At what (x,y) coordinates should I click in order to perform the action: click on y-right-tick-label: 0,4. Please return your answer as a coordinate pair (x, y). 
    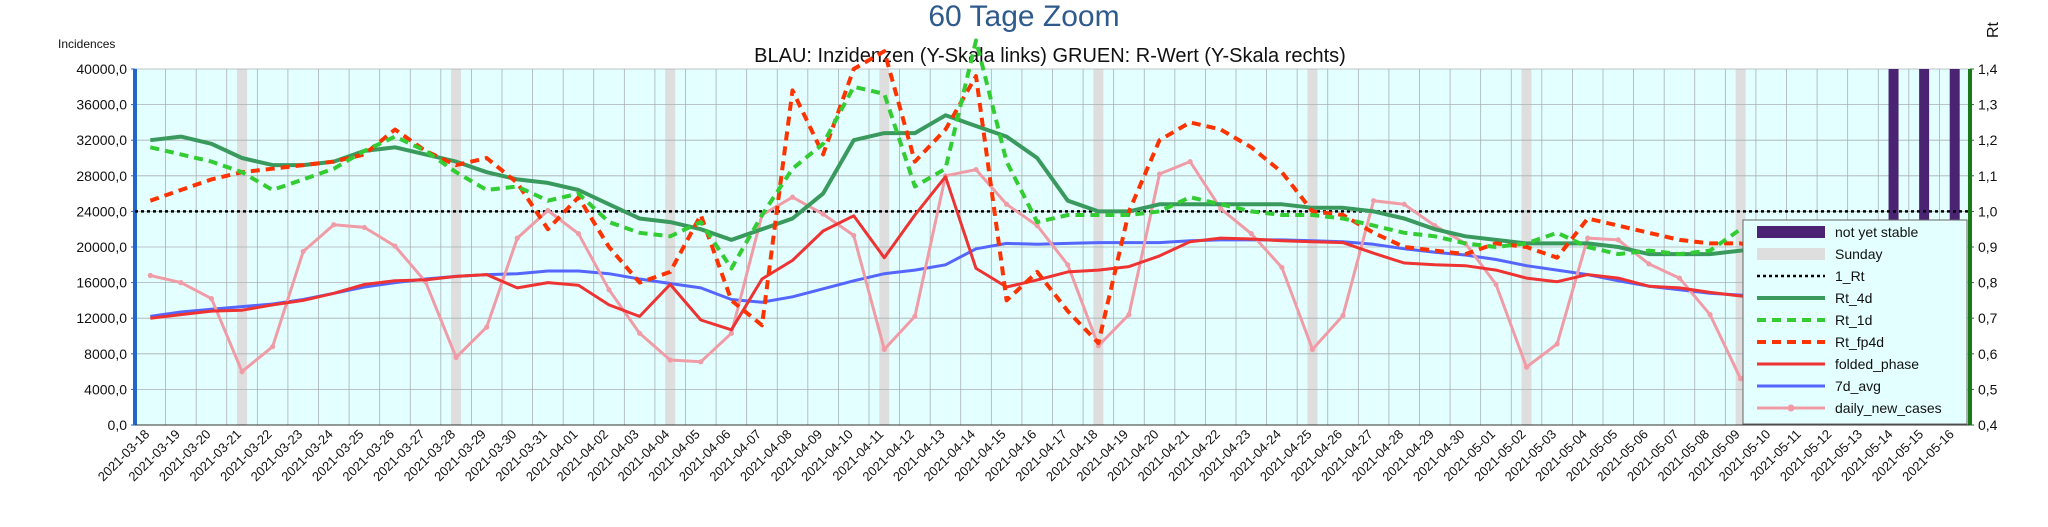
    Looking at the image, I should click on (1988, 425).